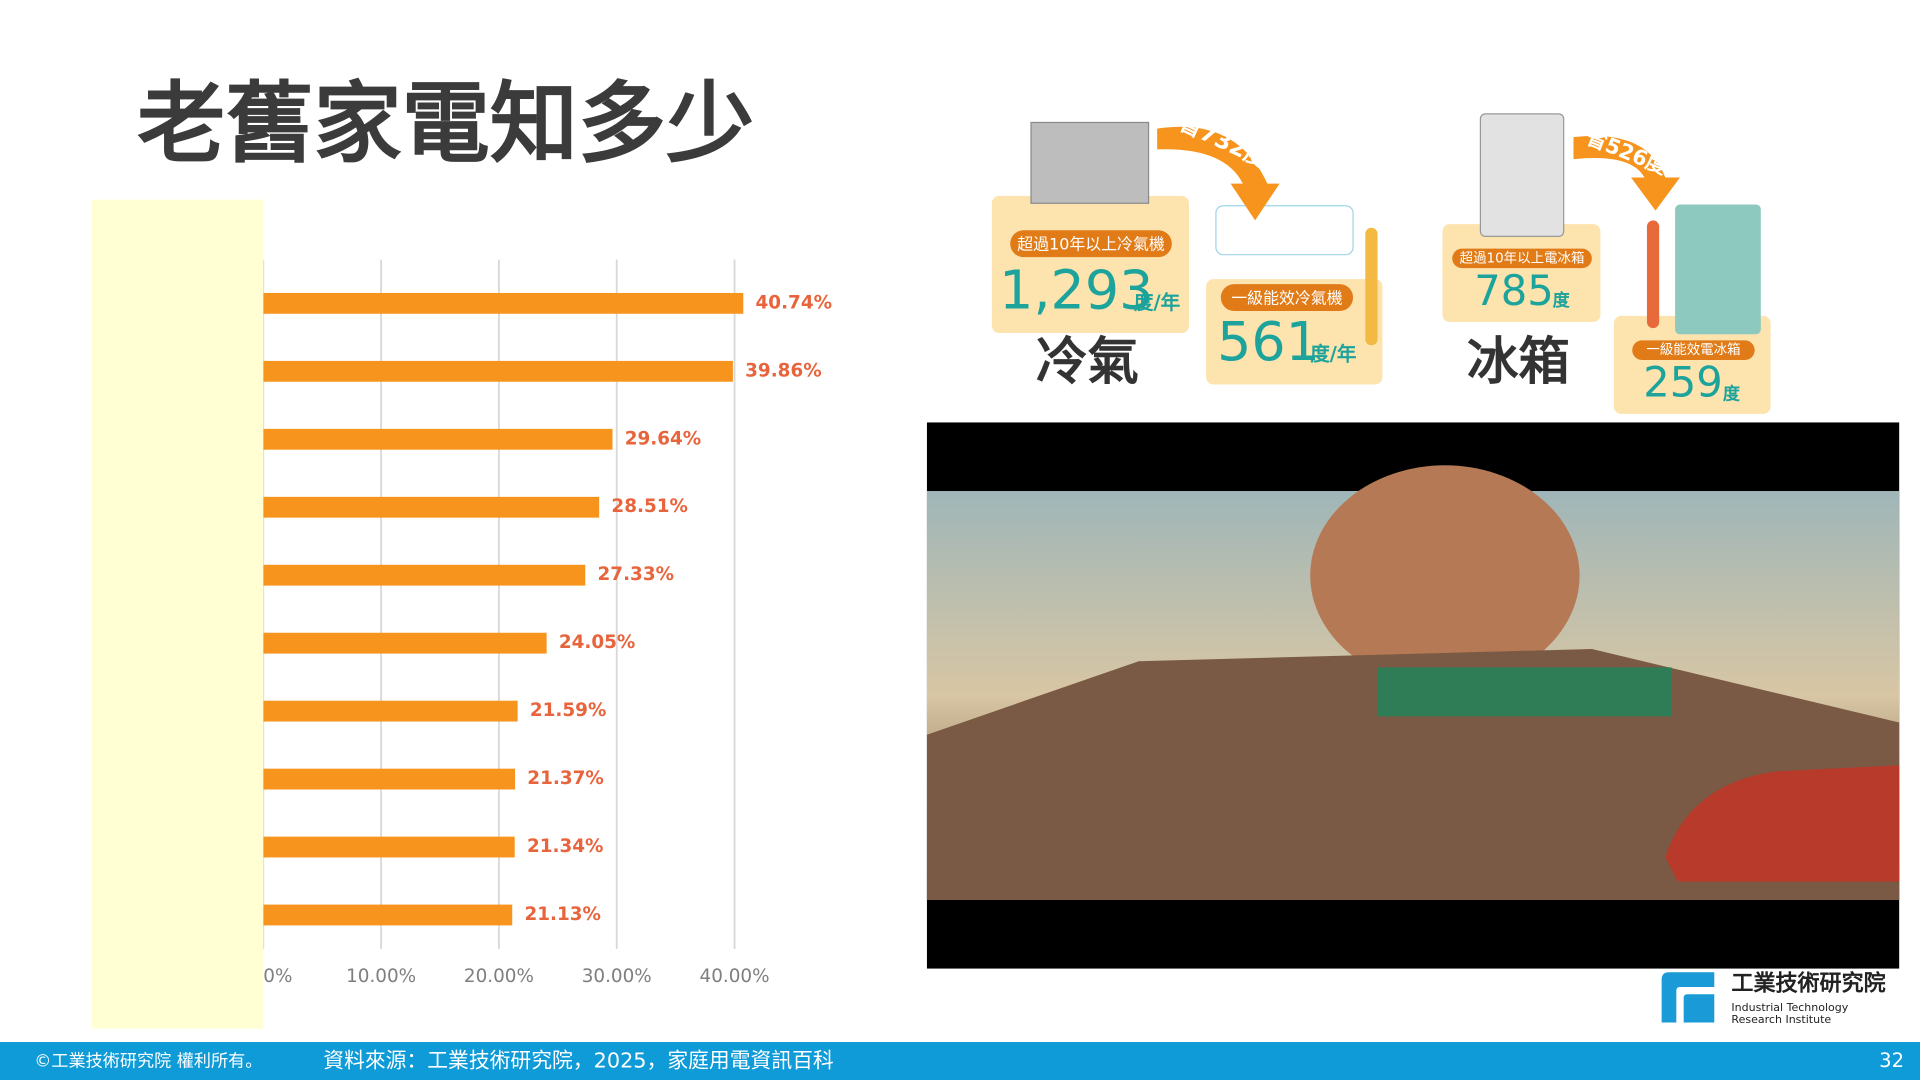  Describe the element at coordinates (735, 976) in the screenshot. I see `x-tick-label: 40.00%` at that location.